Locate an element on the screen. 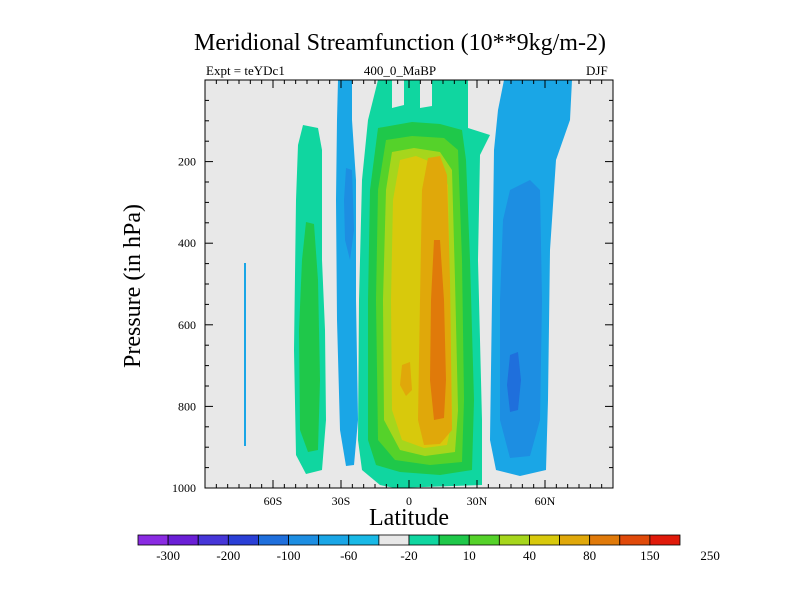 Image resolution: width=800 pixels, height=600 pixels. x-tick-label: 60S is located at coordinates (273, 501).